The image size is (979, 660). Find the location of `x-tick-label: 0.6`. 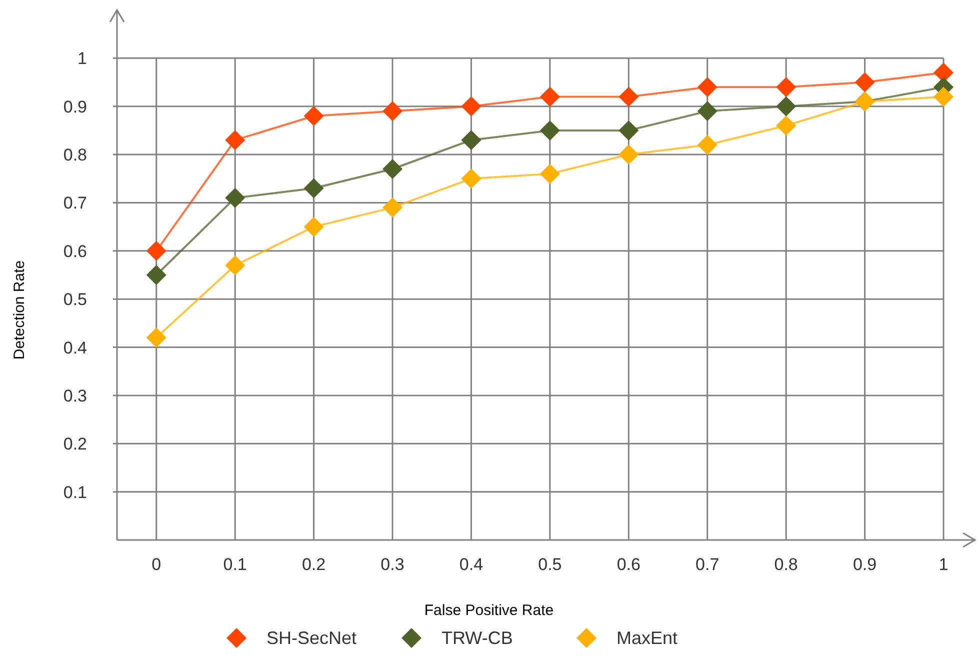

x-tick-label: 0.6 is located at coordinates (628, 564).